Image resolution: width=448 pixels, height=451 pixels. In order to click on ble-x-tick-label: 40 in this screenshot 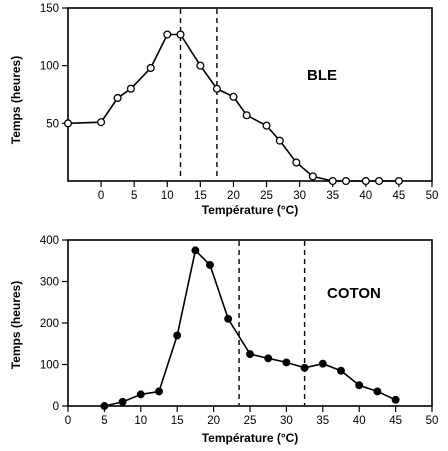, I will do `click(365, 196)`.